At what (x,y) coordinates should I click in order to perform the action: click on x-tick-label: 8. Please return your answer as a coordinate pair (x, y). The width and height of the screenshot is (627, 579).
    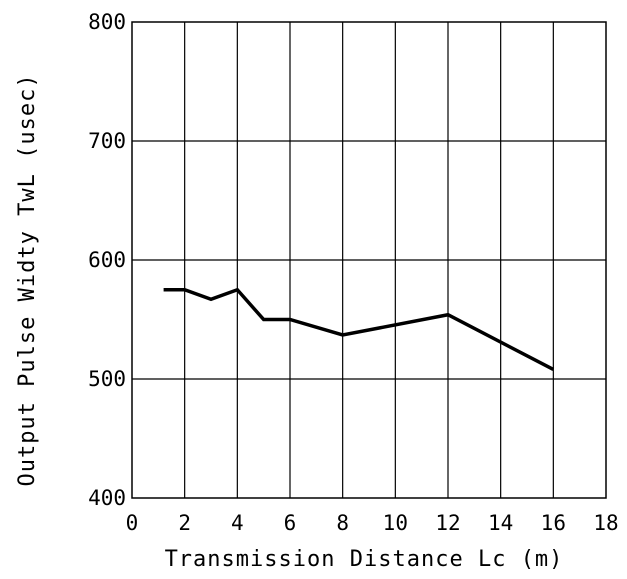
    Looking at the image, I should click on (342, 523).